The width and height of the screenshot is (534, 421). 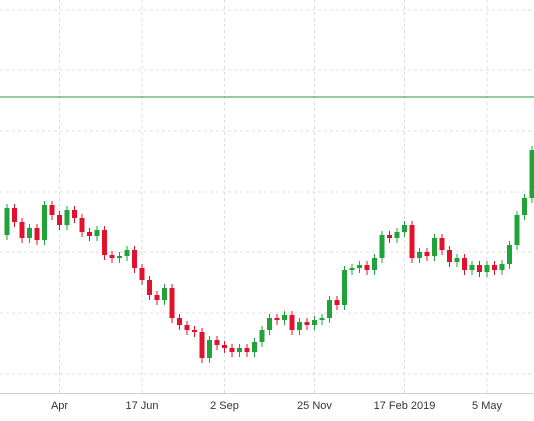 I want to click on x-tick-label: Apr, so click(x=59, y=406).